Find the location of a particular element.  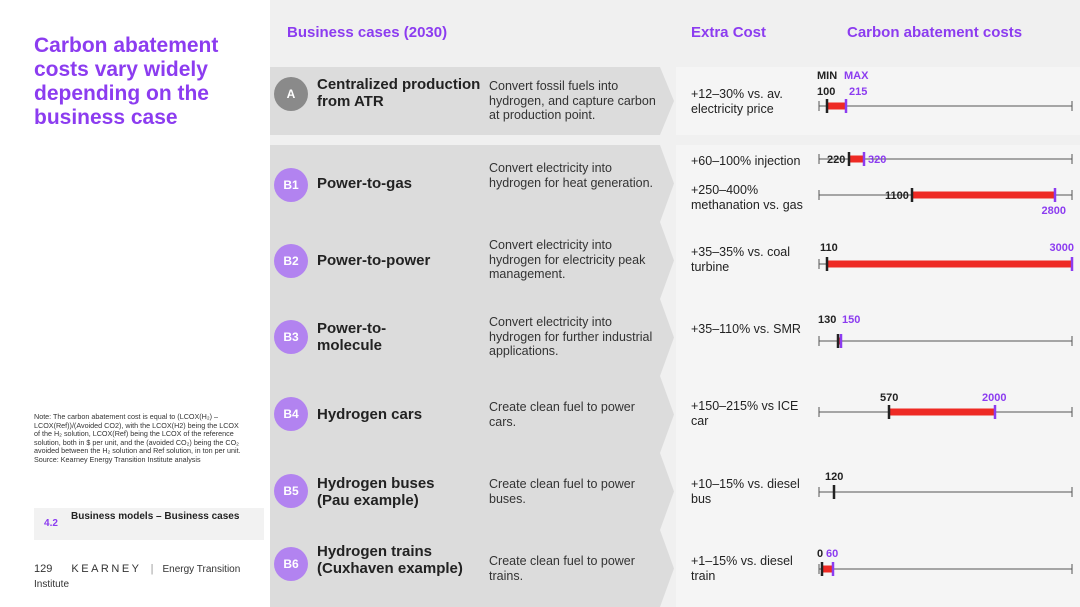

case-name-b6: Hydrogen trains (Cuxhaven example) is located at coordinates (390, 560).